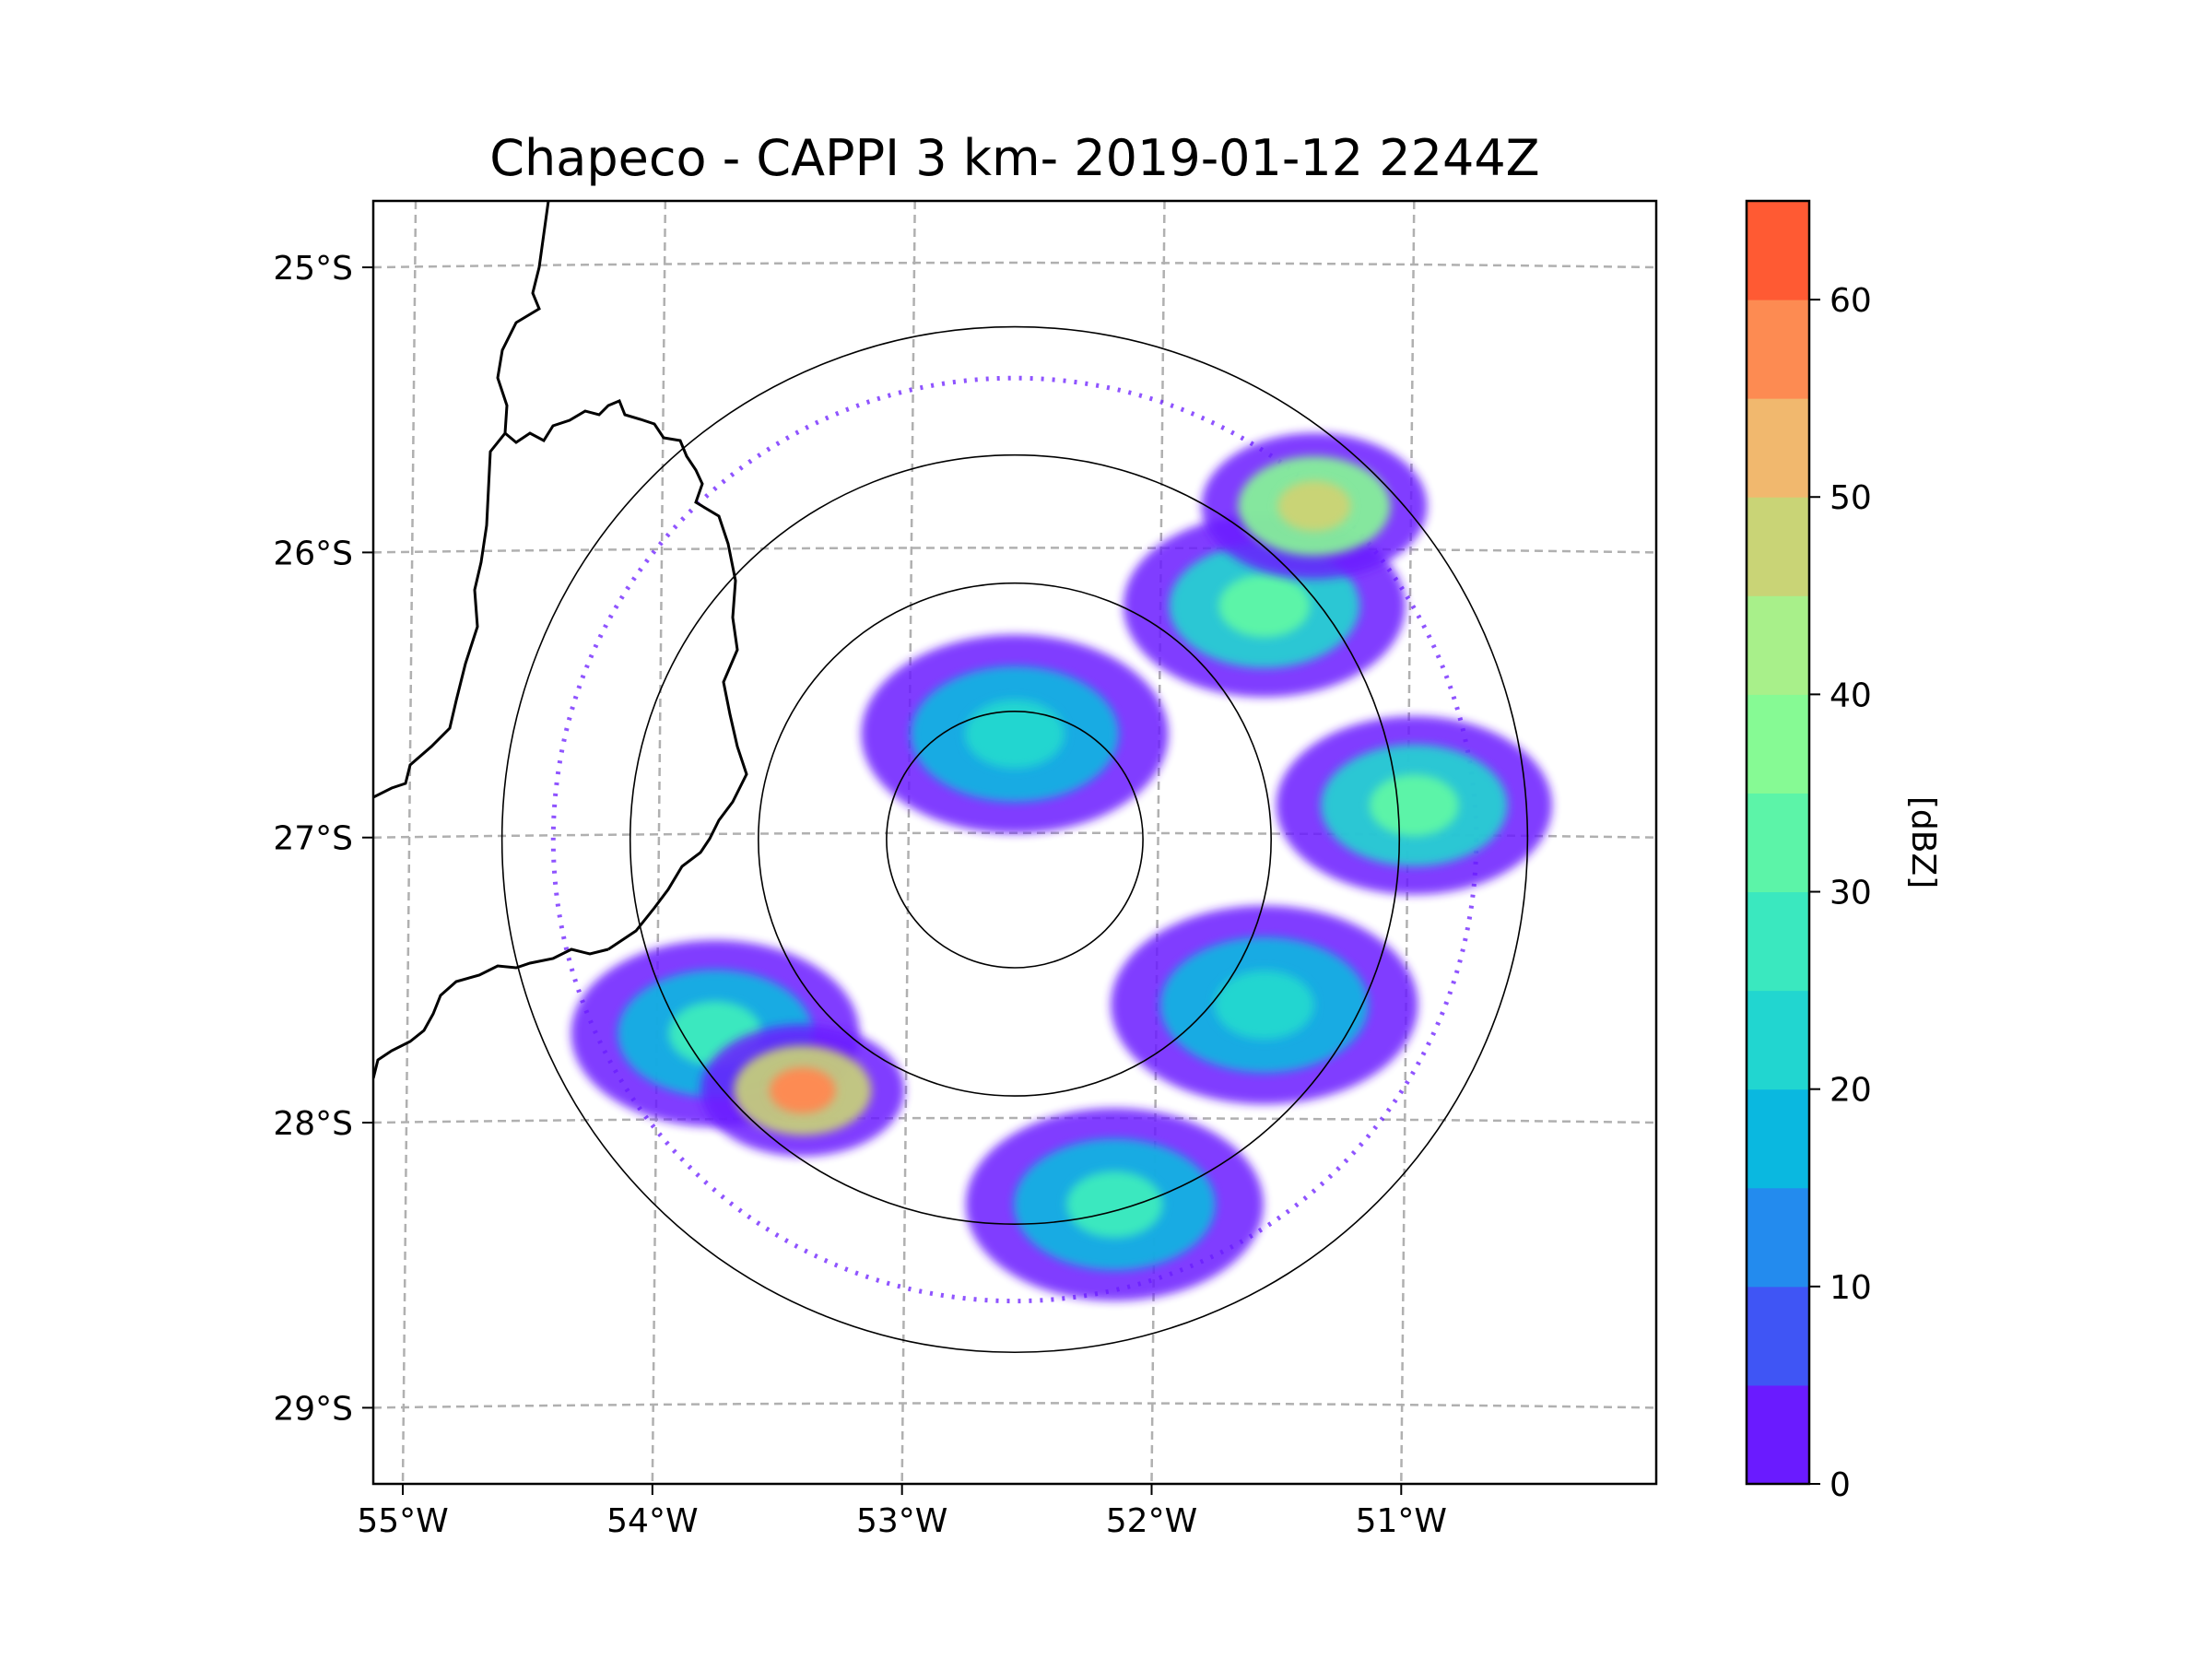  I want to click on echo-core-central-ring-echo, so click(1015, 734).